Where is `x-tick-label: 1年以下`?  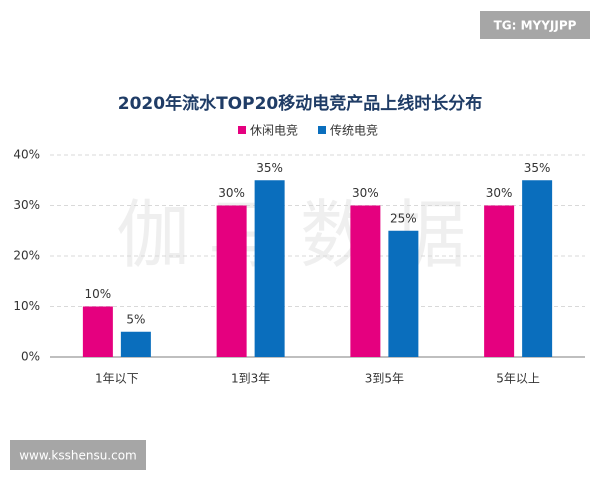
x-tick-label: 1年以下 is located at coordinates (117, 379).